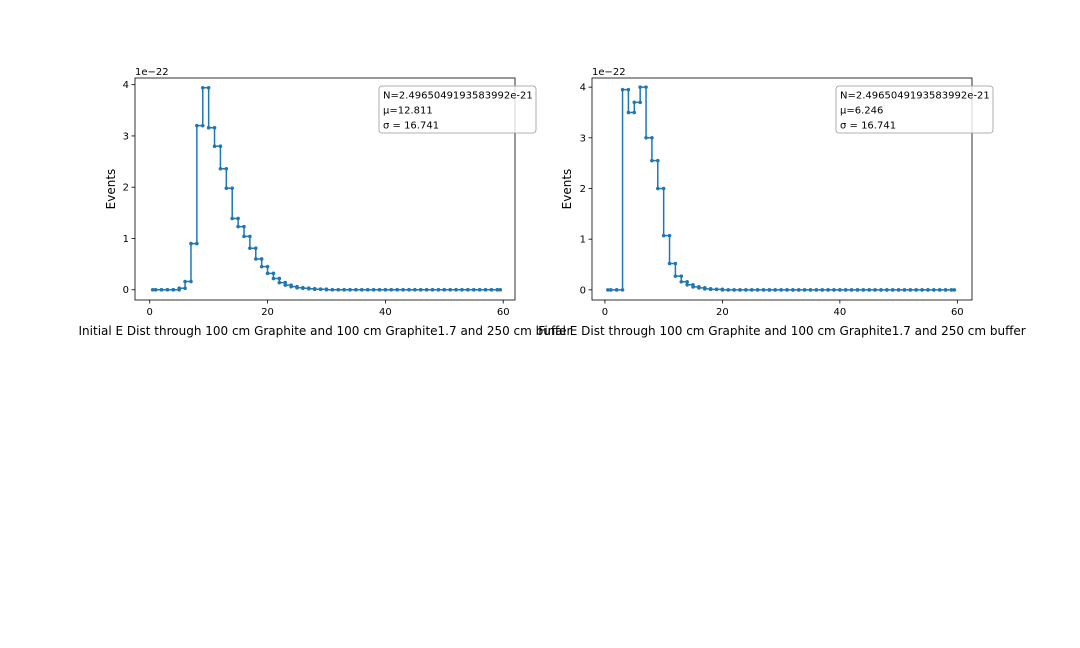 The width and height of the screenshot is (1080, 648). What do you see at coordinates (152, 72) in the screenshot?
I see `offset-label: 1e−22` at bounding box center [152, 72].